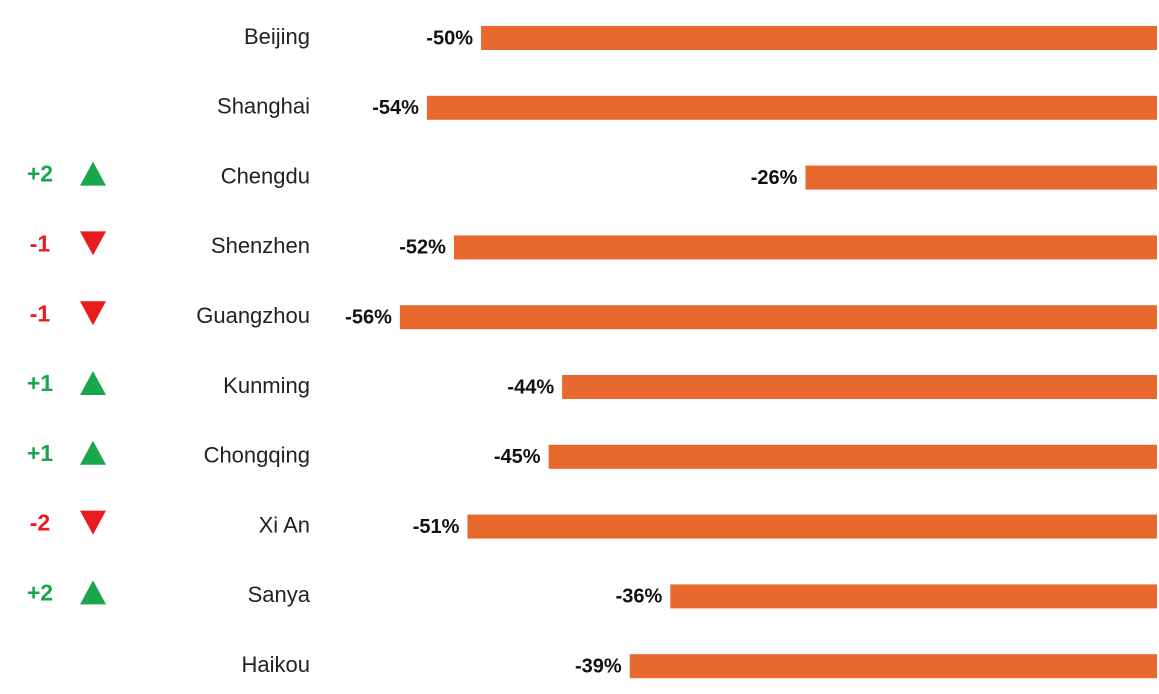 The image size is (1159, 694). Describe the element at coordinates (368, 317) in the screenshot. I see `value-label: -56%` at that location.